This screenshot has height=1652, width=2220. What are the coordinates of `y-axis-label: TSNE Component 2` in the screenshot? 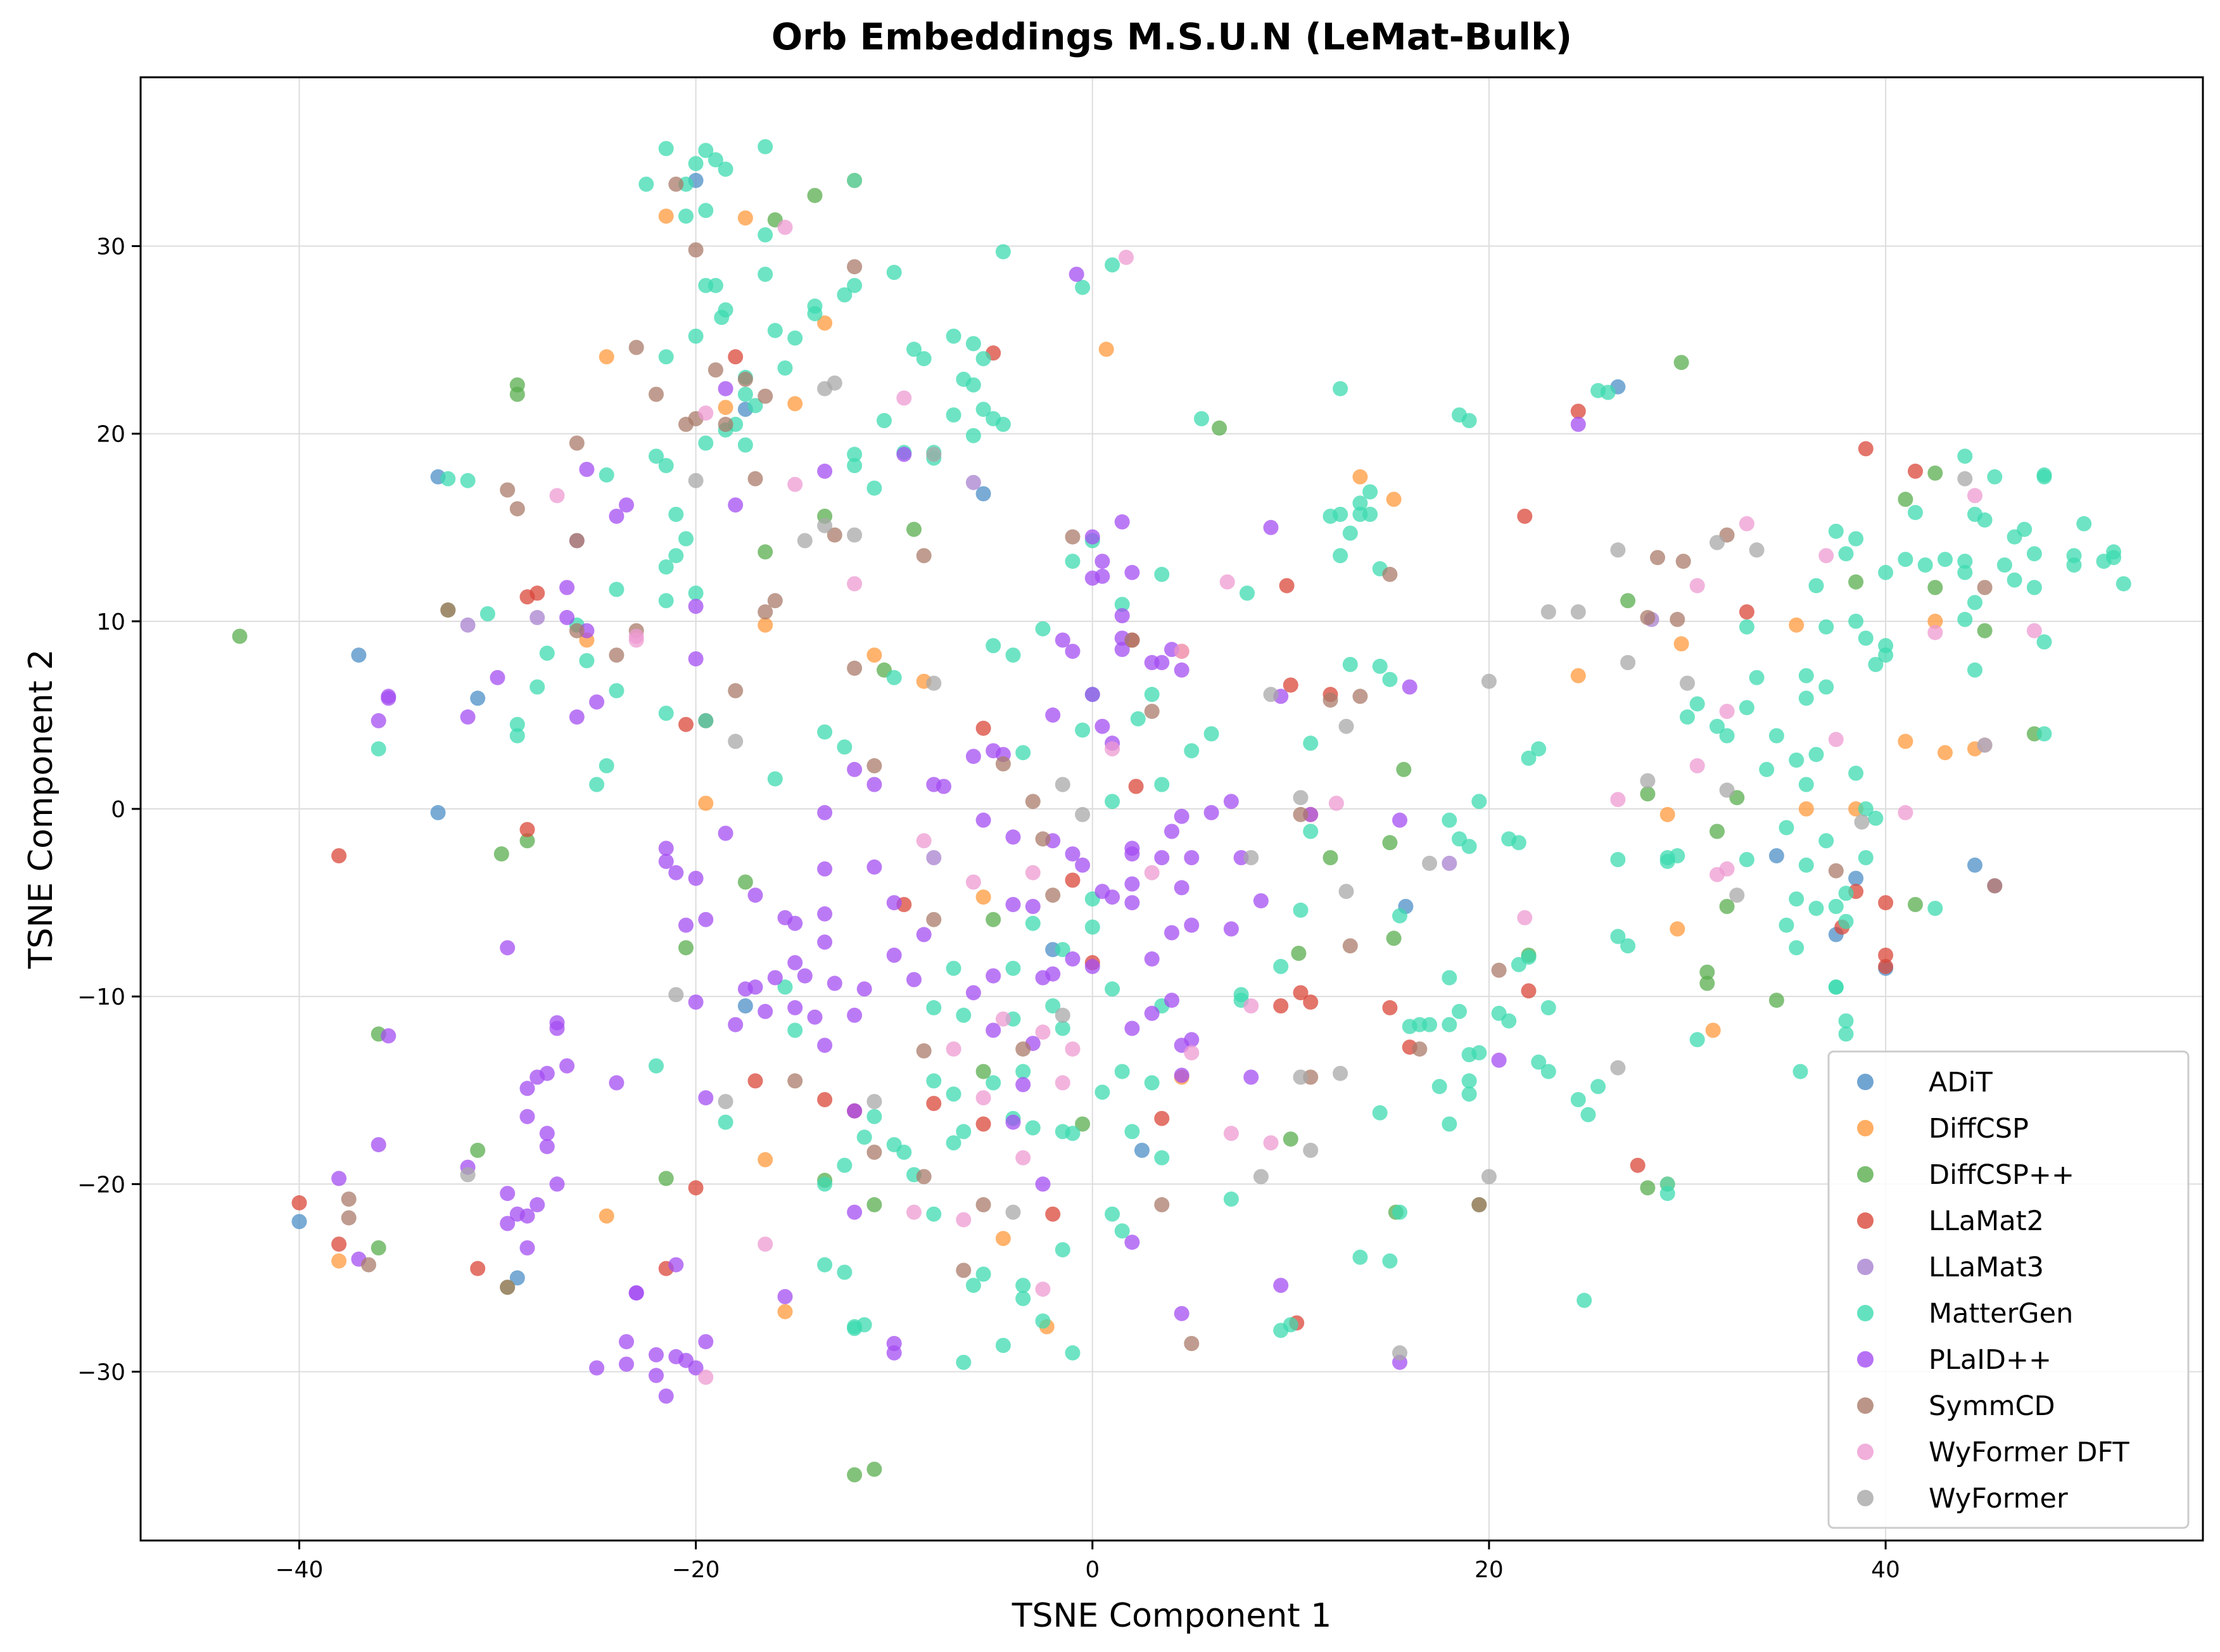 It's located at (41, 809).